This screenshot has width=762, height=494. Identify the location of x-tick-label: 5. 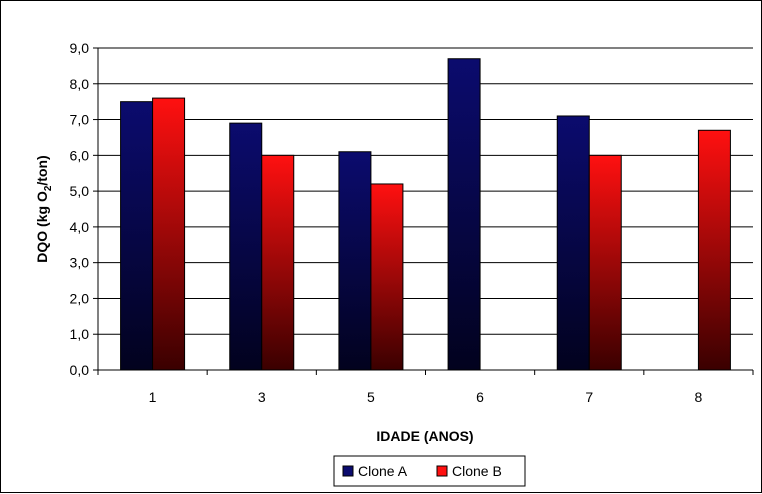
(371, 397).